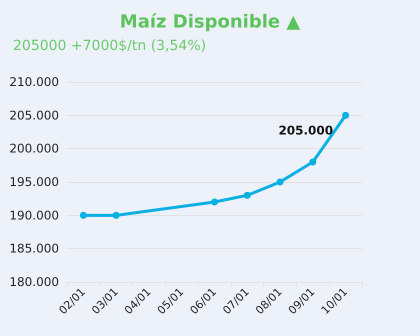 This screenshot has height=336, width=420. I want to click on y-tick-label: 205.000, so click(34, 115).